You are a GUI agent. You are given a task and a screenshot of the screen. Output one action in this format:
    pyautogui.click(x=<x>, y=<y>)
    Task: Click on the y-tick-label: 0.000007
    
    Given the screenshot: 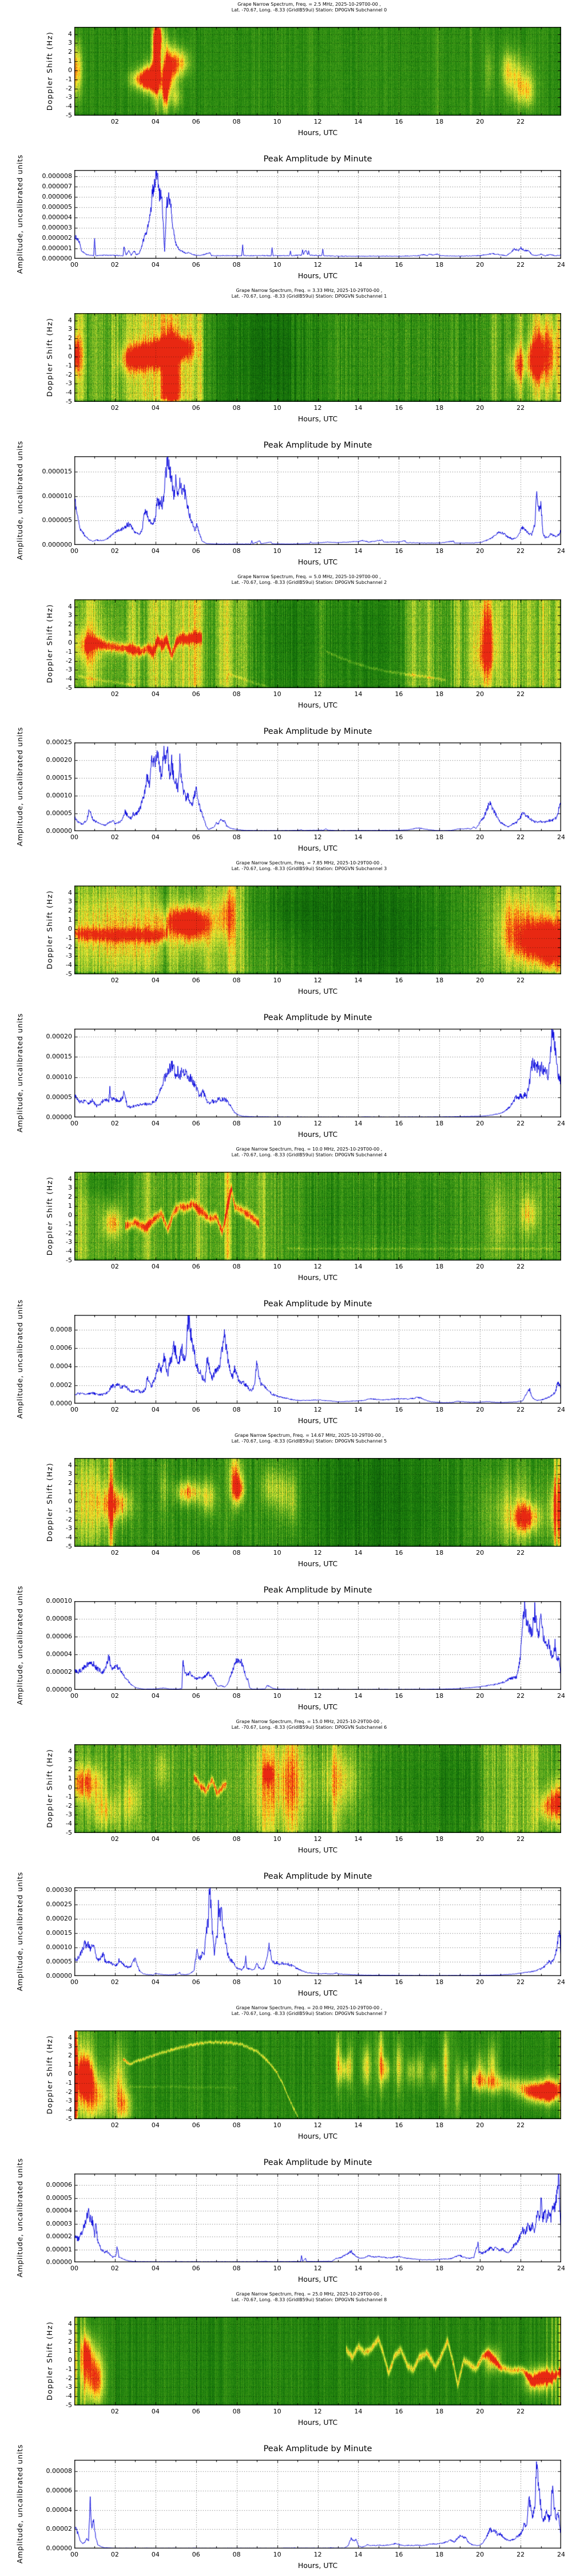 What is the action you would take?
    pyautogui.click(x=57, y=186)
    